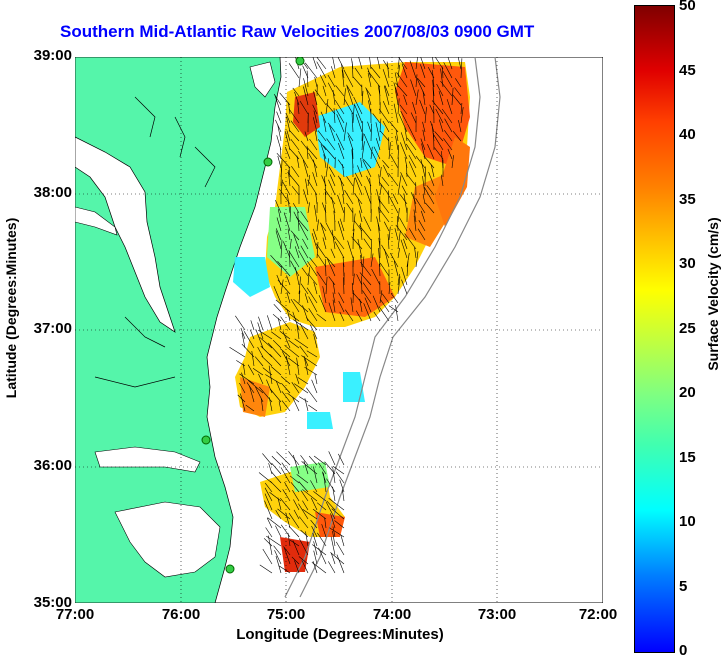 The image size is (724, 659). What do you see at coordinates (125, 234) in the screenshot?
I see `chesapeake-bay` at bounding box center [125, 234].